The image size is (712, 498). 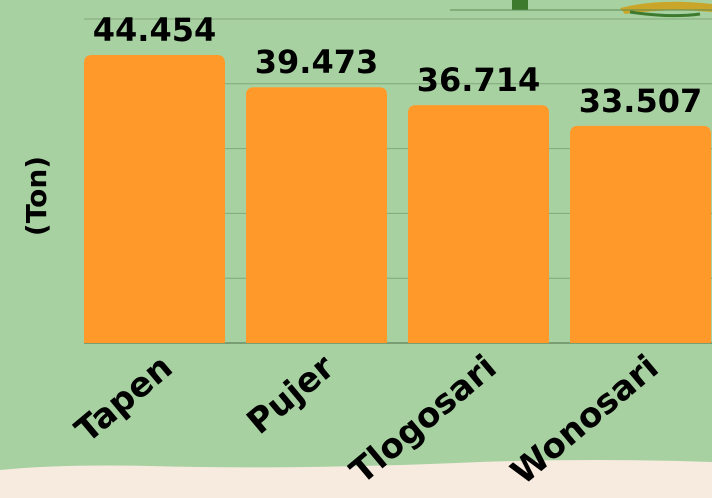 I want to click on data-label: 36.714, so click(x=478, y=80).